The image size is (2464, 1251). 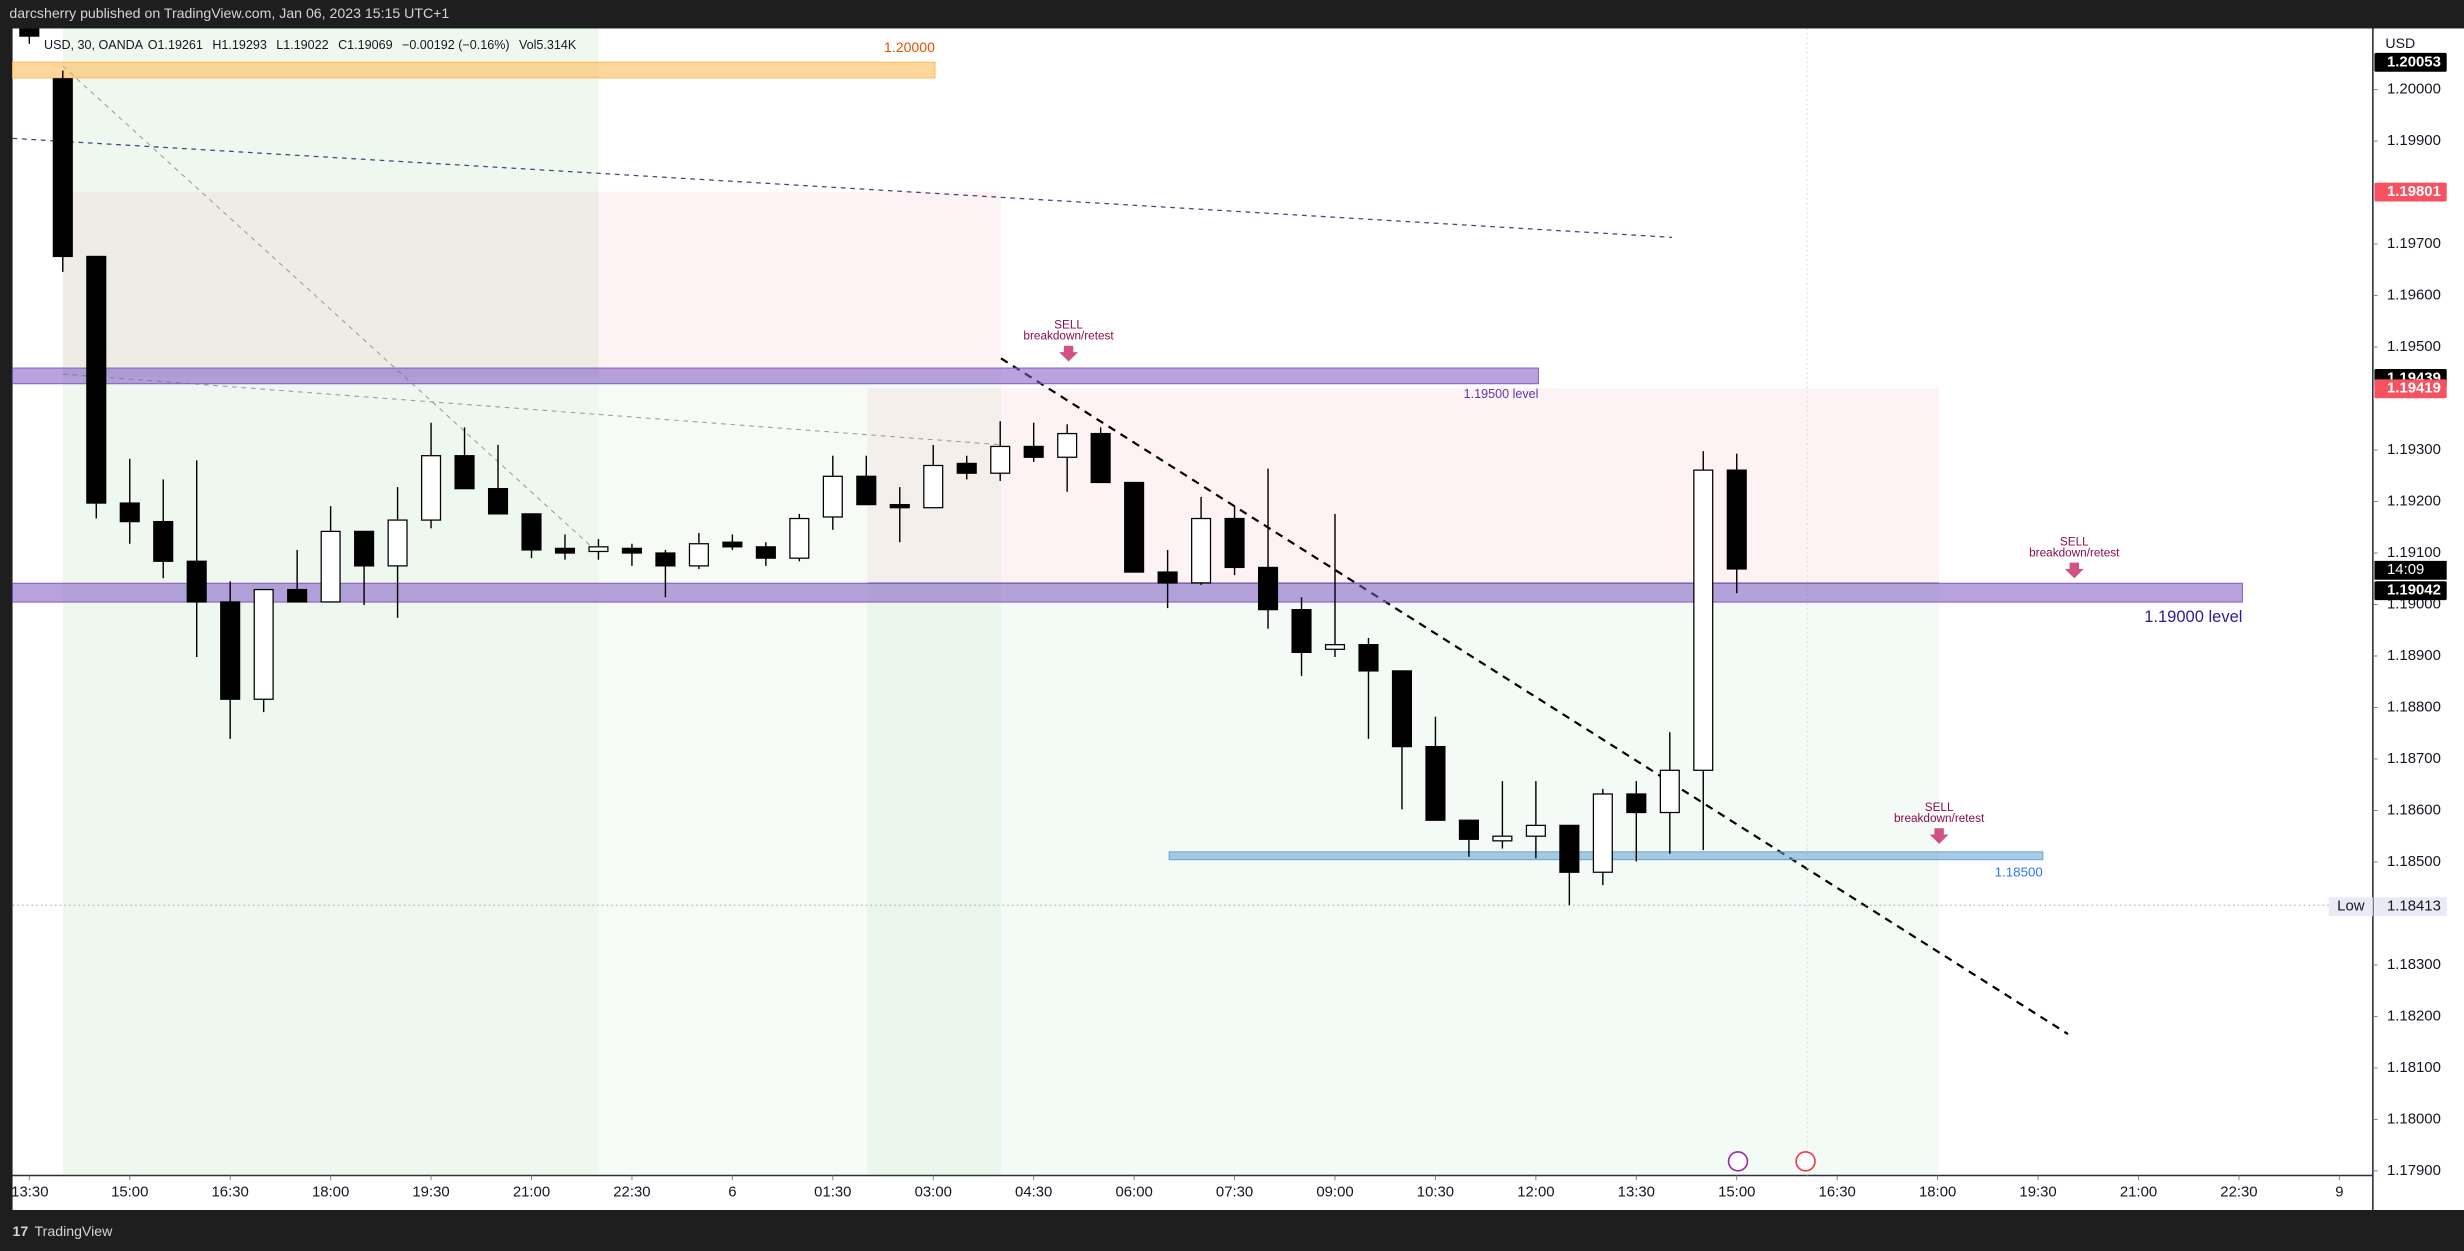 What do you see at coordinates (94, 45) in the screenshot?
I see `symbol: USD, 30, OANDA` at bounding box center [94, 45].